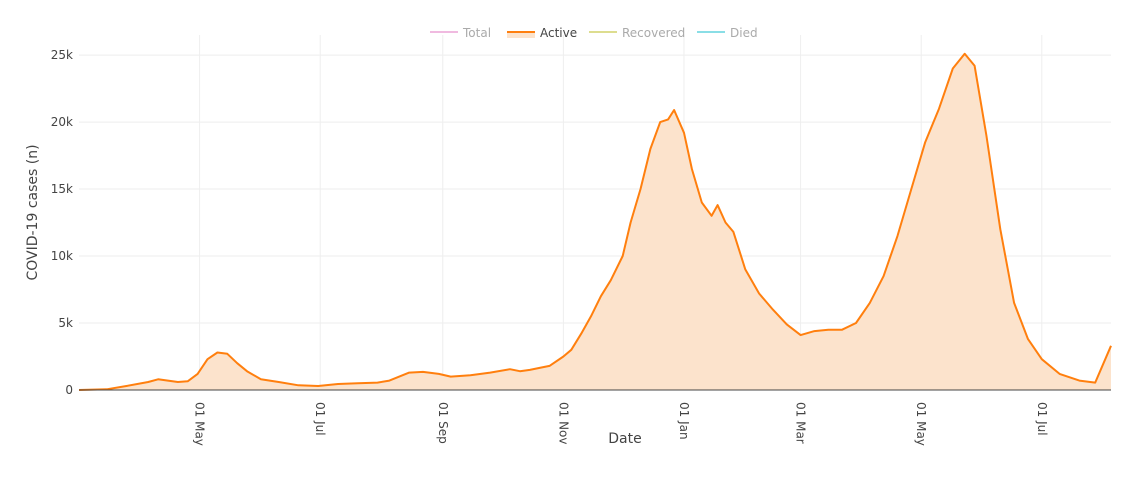 This screenshot has width=1131, height=480. What do you see at coordinates (744, 33) in the screenshot?
I see `legend-label: Died` at bounding box center [744, 33].